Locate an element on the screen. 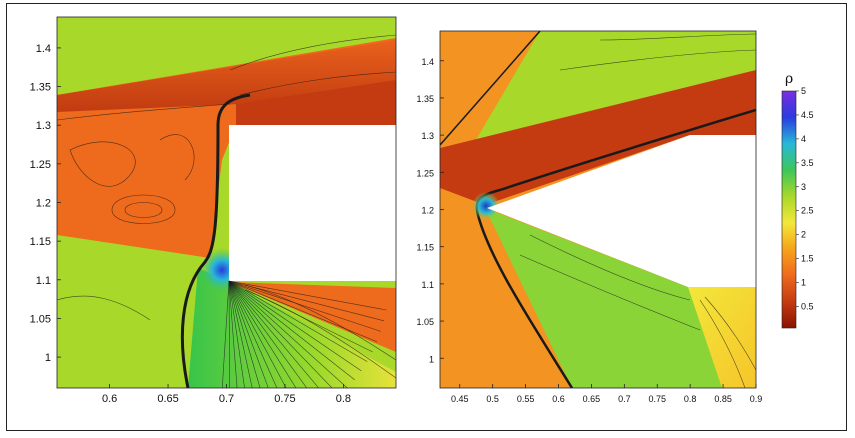 The width and height of the screenshot is (855, 438). left-ytick-label: 1.1 is located at coordinates (43, 281).